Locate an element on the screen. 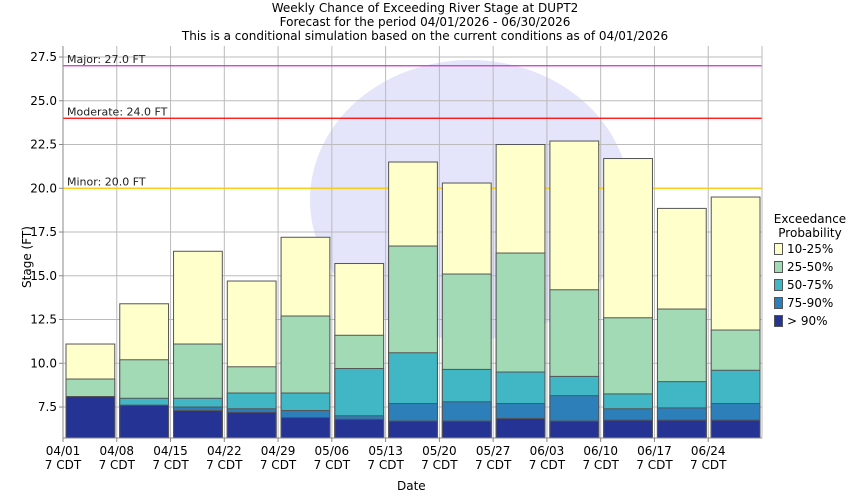 The height and width of the screenshot is (500, 850). x-tick-label: 04/29 is located at coordinates (278, 451).